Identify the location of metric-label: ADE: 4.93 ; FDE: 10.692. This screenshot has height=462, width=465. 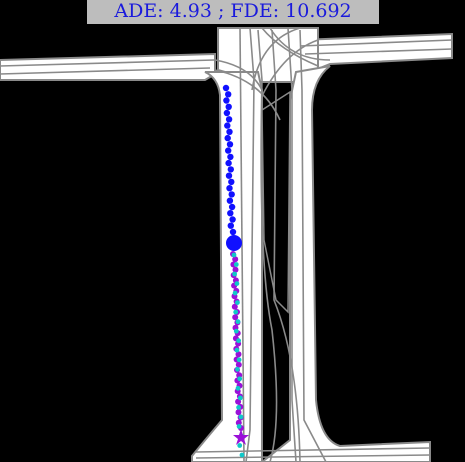
(233, 12).